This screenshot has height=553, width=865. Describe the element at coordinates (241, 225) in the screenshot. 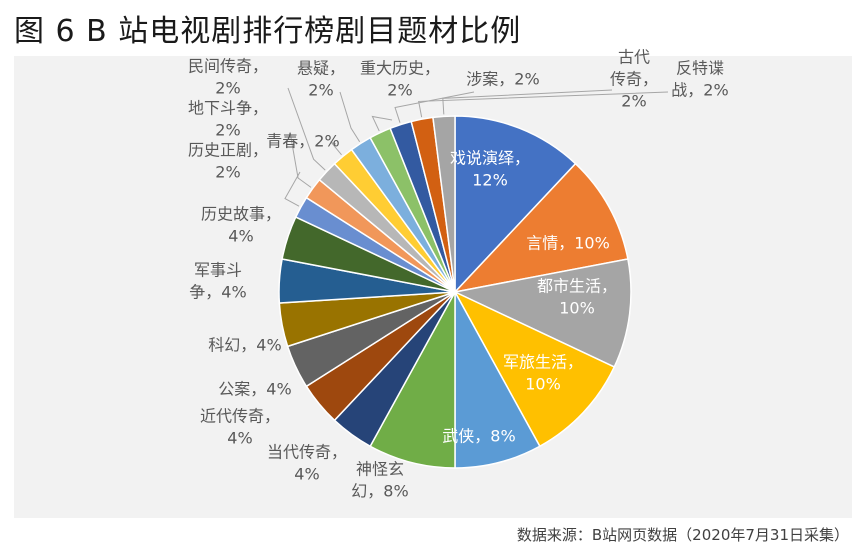

I see `data-label-12: 历史故事， 4%` at that location.